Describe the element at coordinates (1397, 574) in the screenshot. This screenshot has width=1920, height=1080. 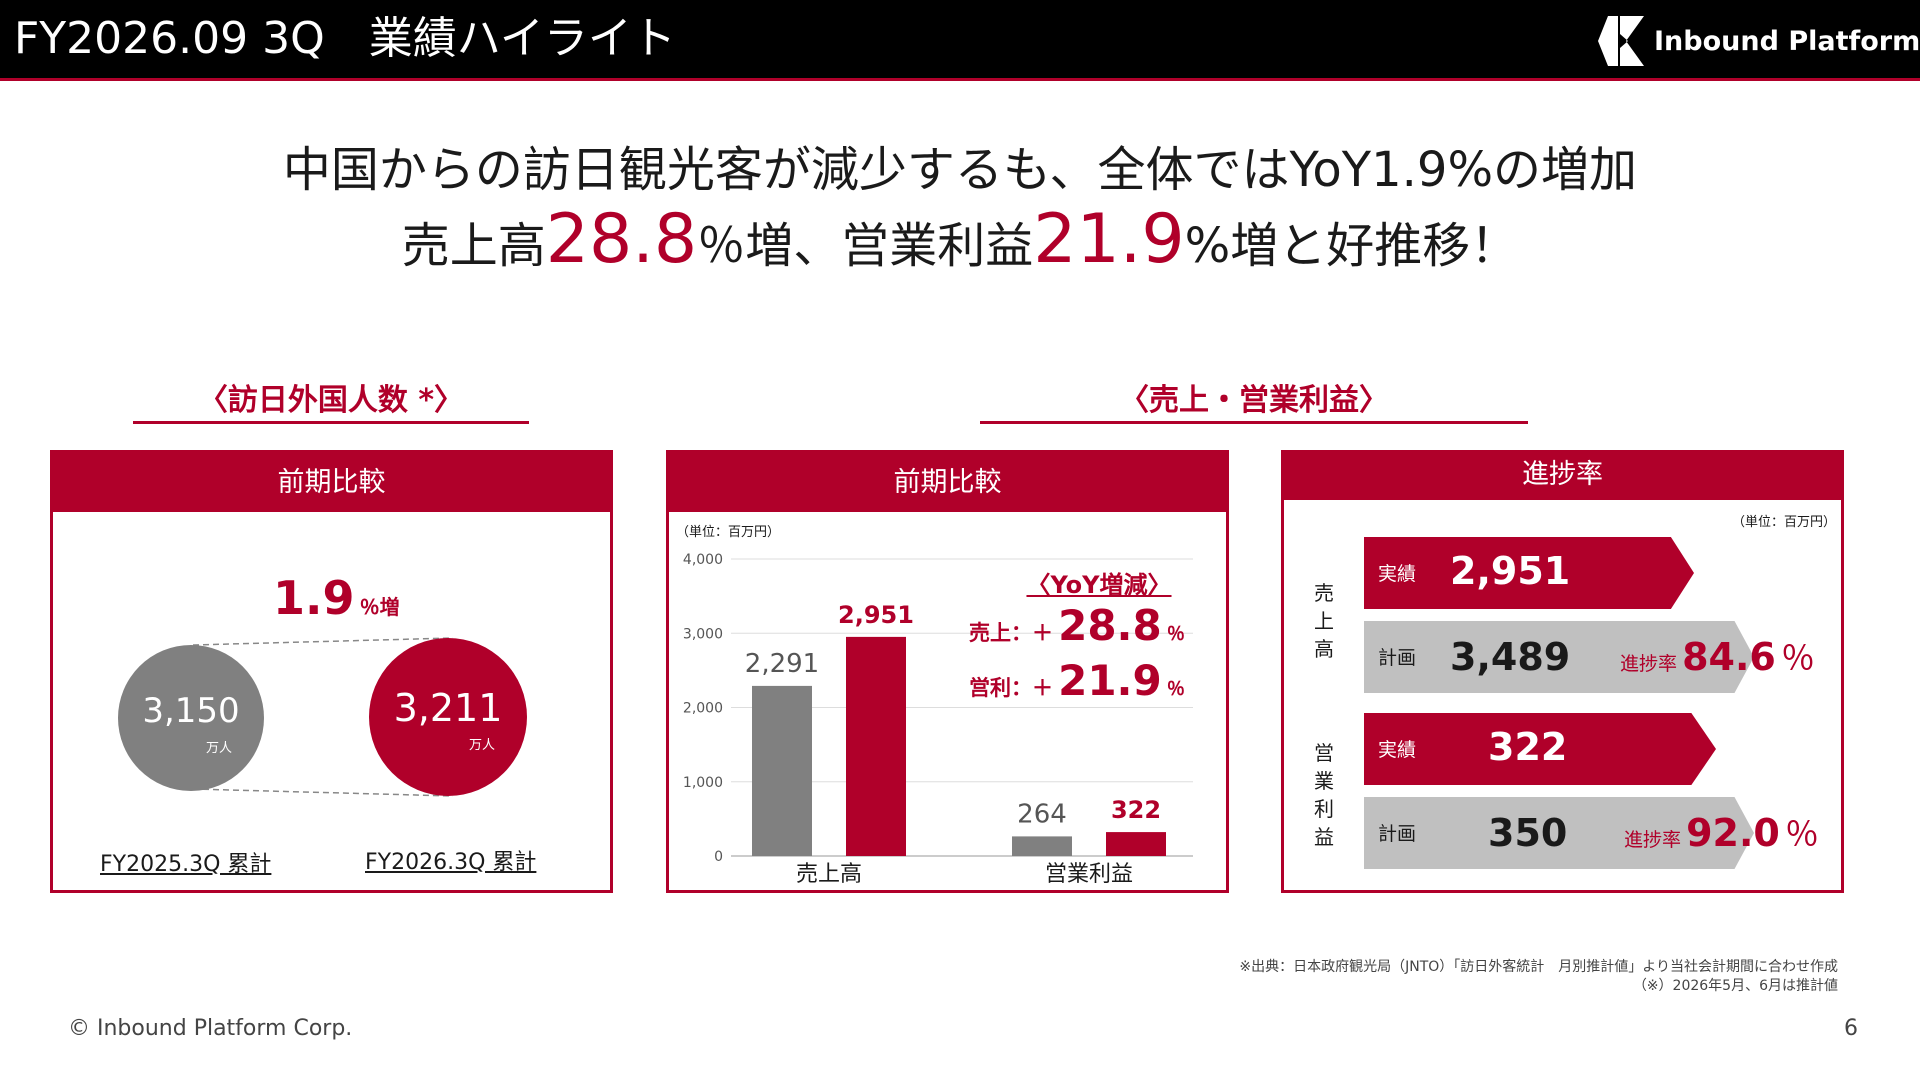
I see `sales-actual-label: 実績` at that location.